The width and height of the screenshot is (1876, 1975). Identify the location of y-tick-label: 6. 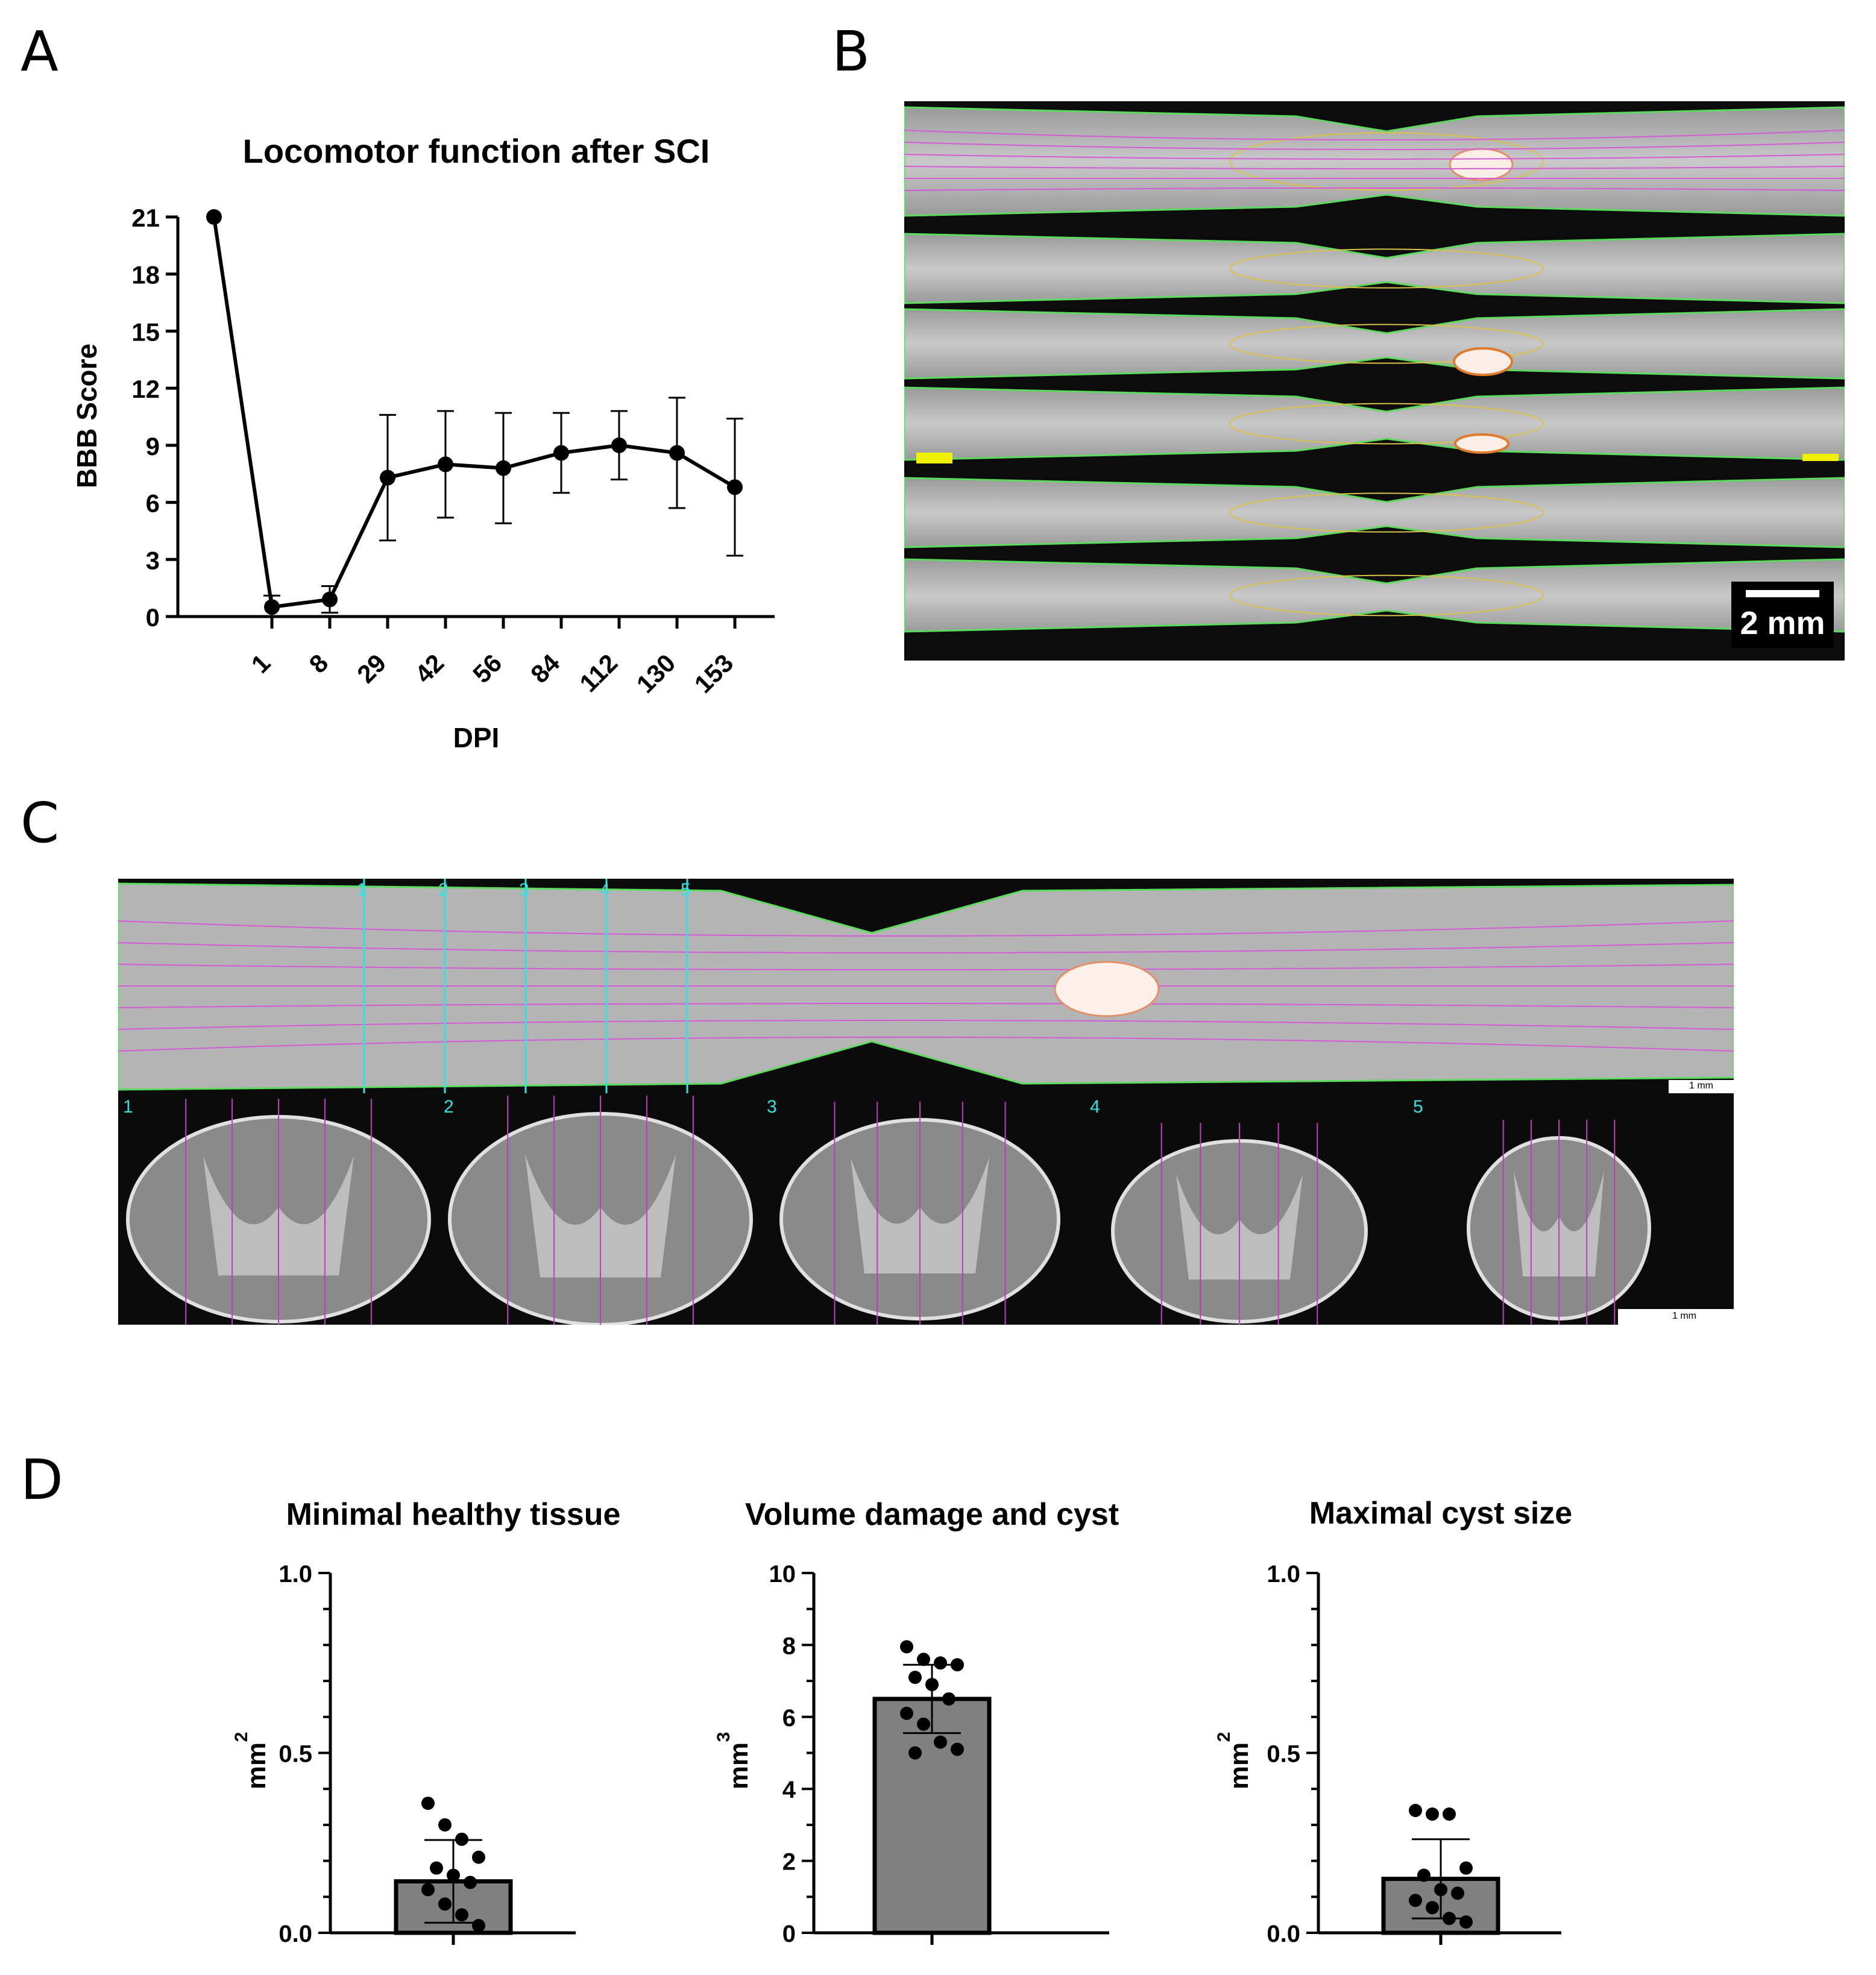
(789, 1719).